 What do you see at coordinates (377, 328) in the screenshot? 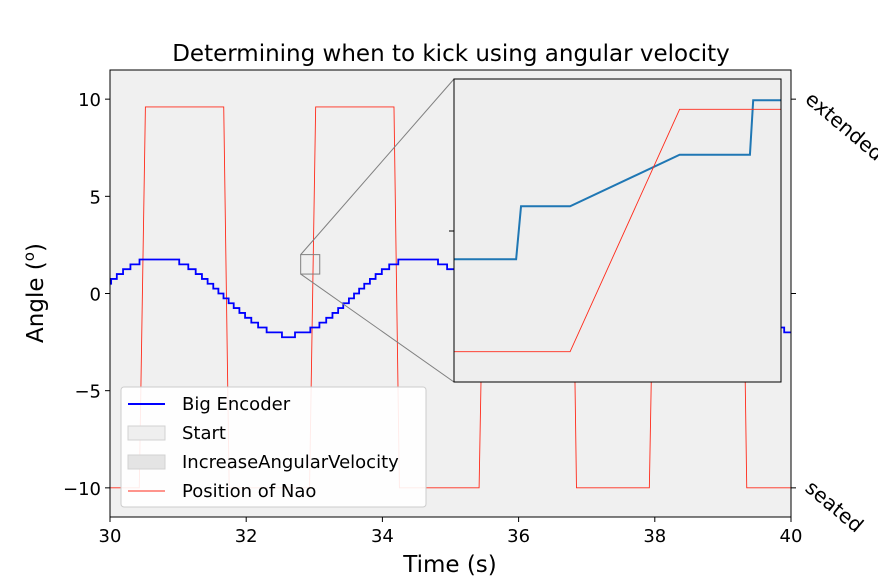
I see `zoom-connector-bottom` at bounding box center [377, 328].